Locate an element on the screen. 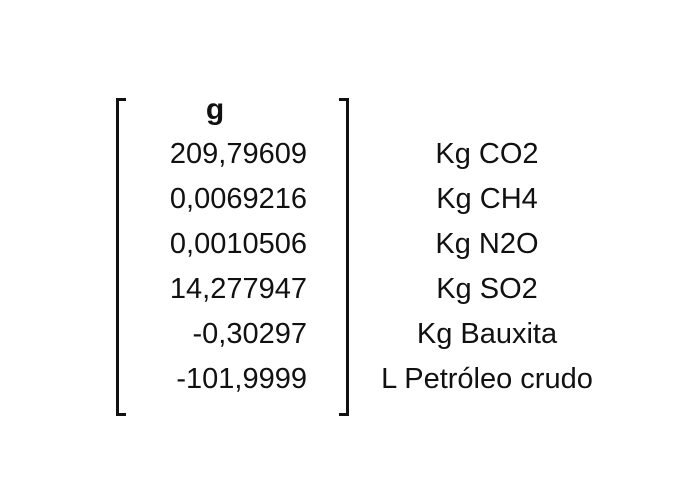 This screenshot has height=502, width=687. unit-n2o: Kg N2O is located at coordinates (487, 244).